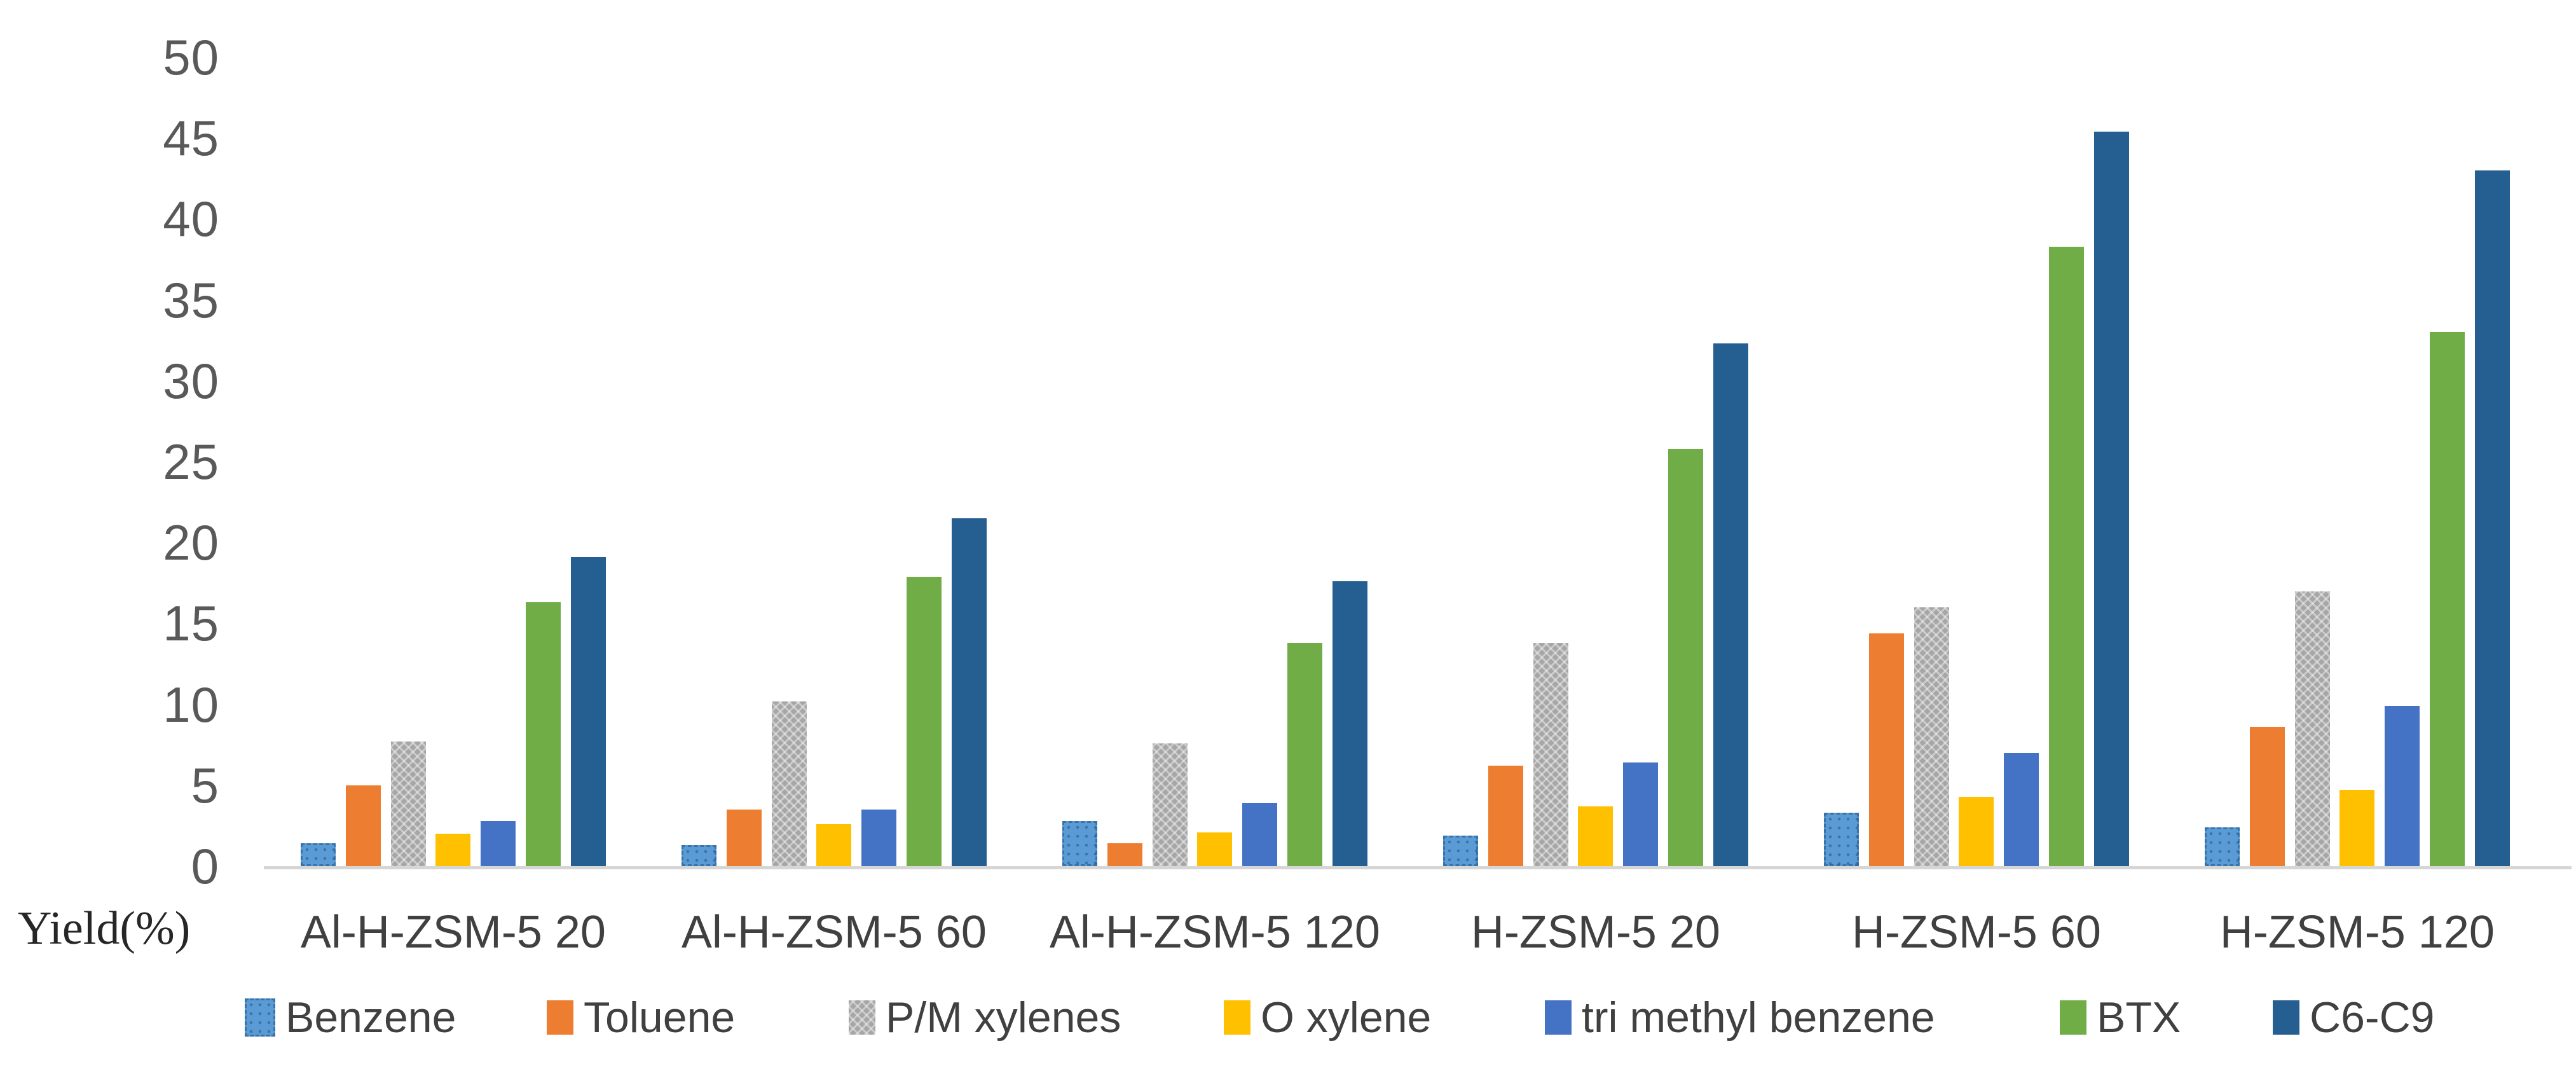 This screenshot has height=1076, width=2576. What do you see at coordinates (2372, 1018) in the screenshot?
I see `legend-label-c6-c9: C6-C9` at bounding box center [2372, 1018].